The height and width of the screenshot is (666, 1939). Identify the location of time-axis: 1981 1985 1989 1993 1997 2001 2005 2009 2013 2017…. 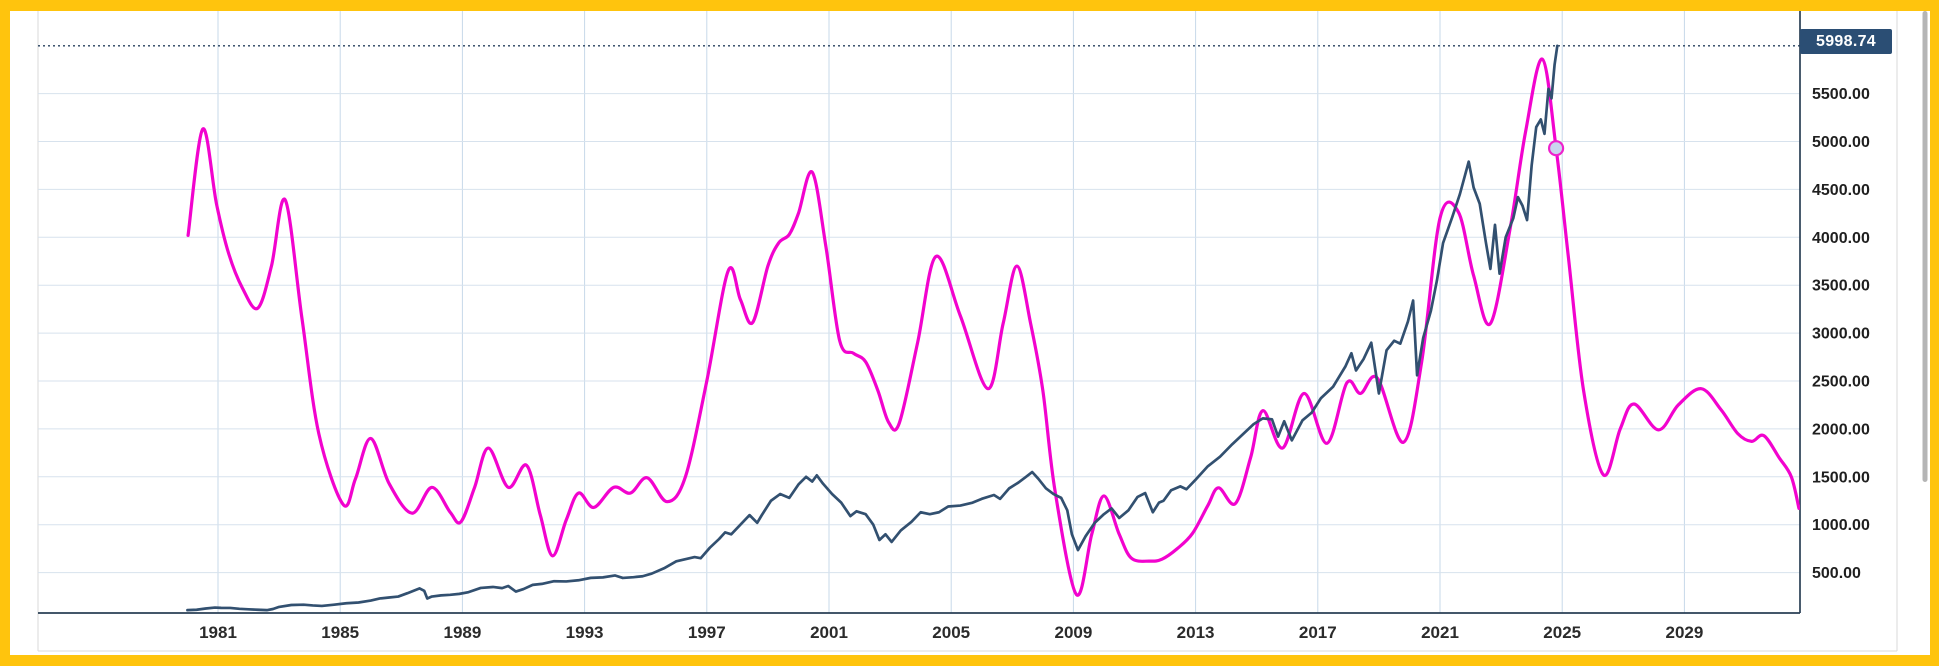
(951, 632).